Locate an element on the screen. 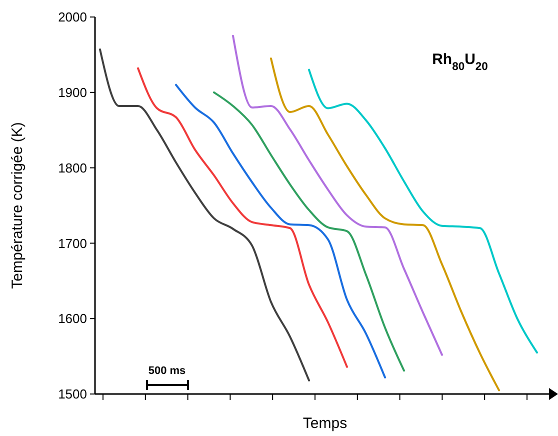 The width and height of the screenshot is (558, 436). y-tick-label: 2000 is located at coordinates (72, 17).